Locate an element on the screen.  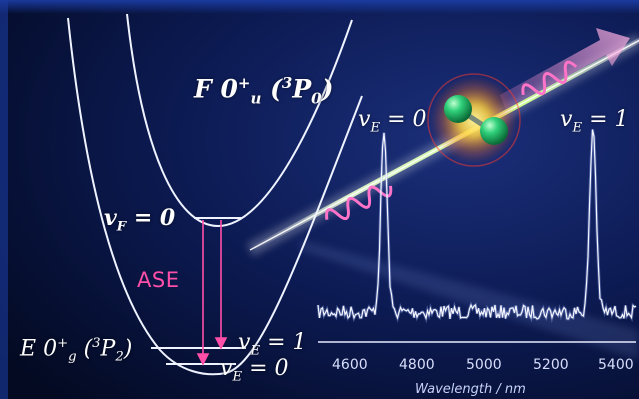
lower-state-label: E 0+g (3P2) is located at coordinates (76, 350).